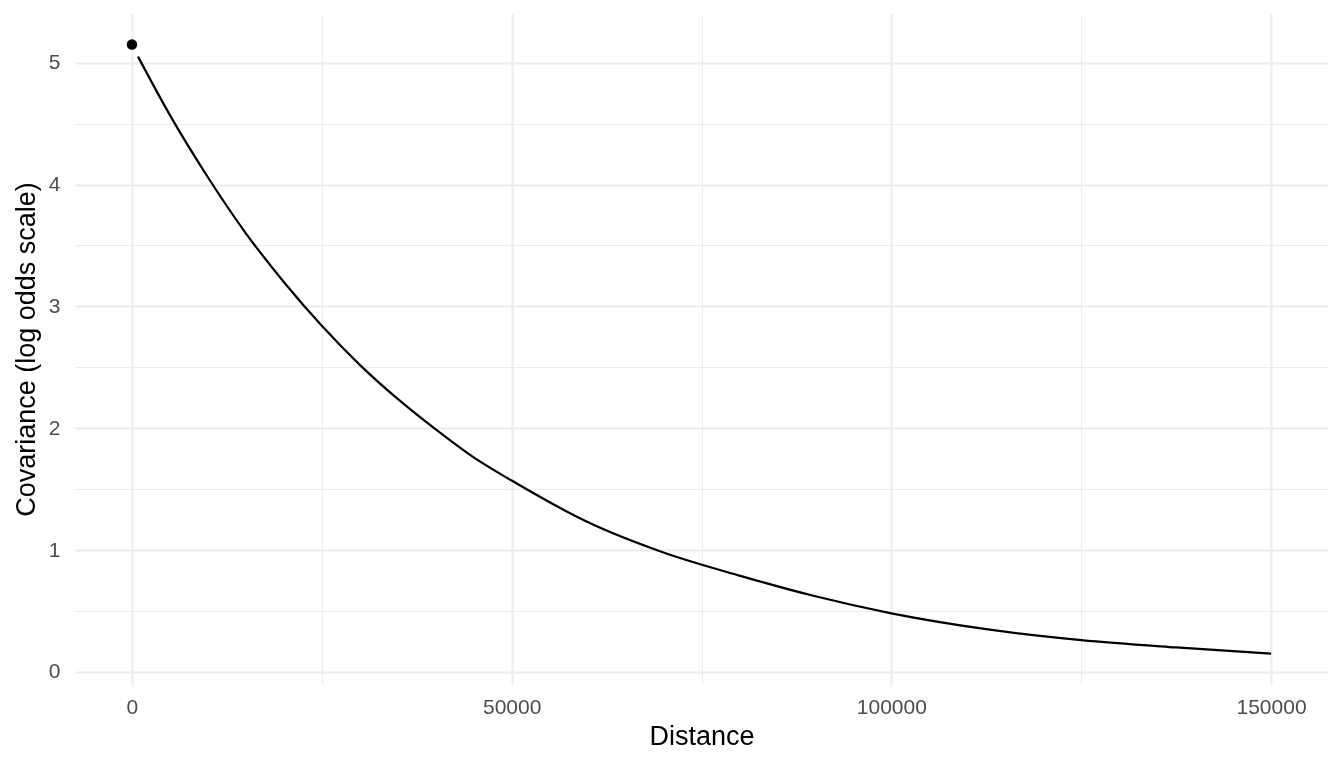  Describe the element at coordinates (54, 549) in the screenshot. I see `y-tick-label: 1` at that location.